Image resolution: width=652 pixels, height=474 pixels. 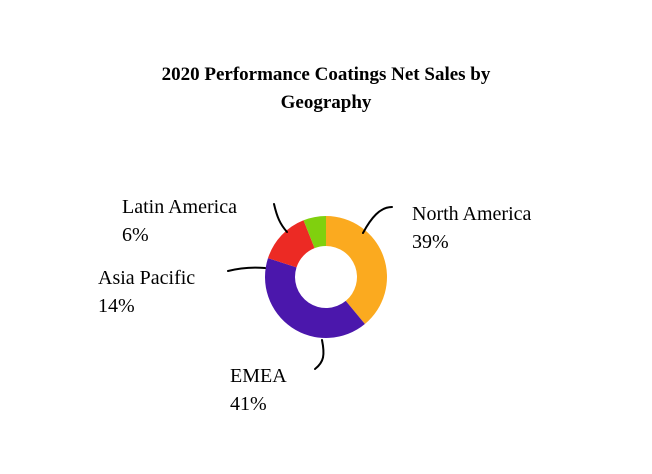 I want to click on label-name-north-america: North America, so click(x=472, y=214).